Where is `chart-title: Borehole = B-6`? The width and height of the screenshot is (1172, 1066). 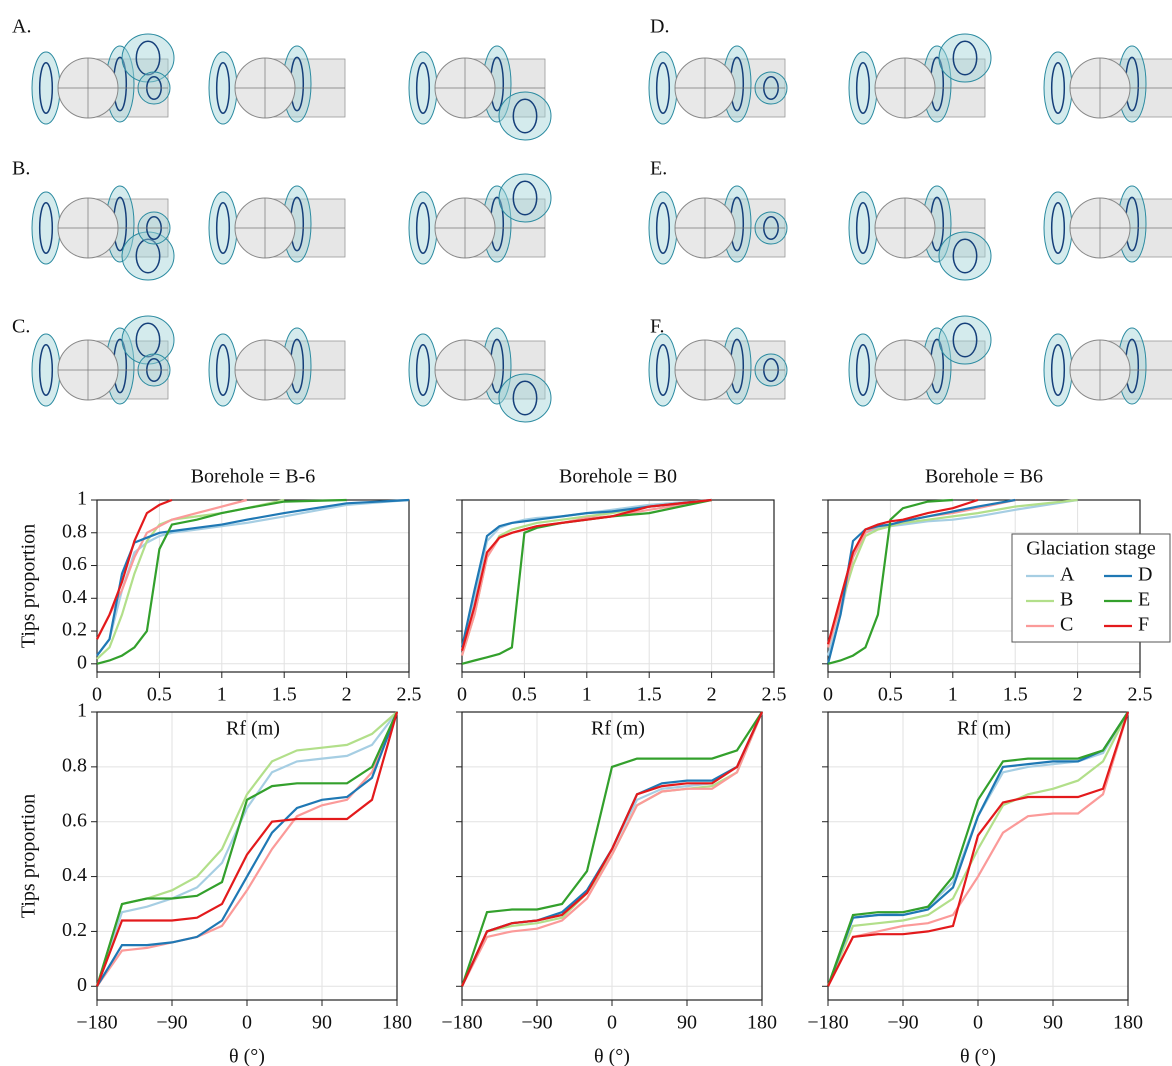
chart-title: Borehole = B-6 is located at coordinates (253, 477).